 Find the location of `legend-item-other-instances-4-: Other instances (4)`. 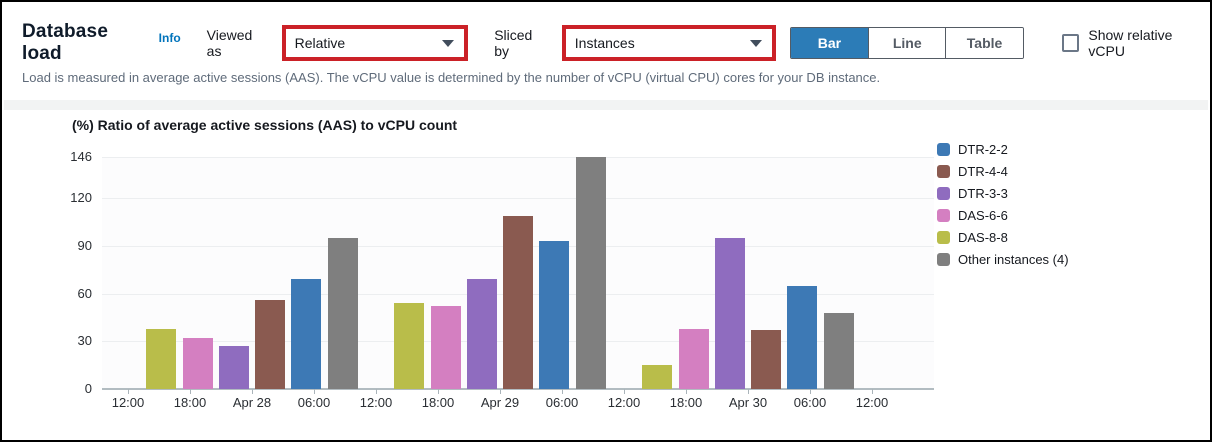

legend-item-other-instances-4-: Other instances (4) is located at coordinates (1003, 259).